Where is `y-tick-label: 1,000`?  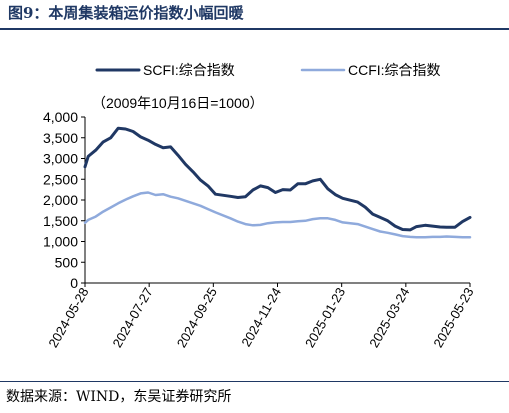 y-tick-label: 1,000 is located at coordinates (60, 242).